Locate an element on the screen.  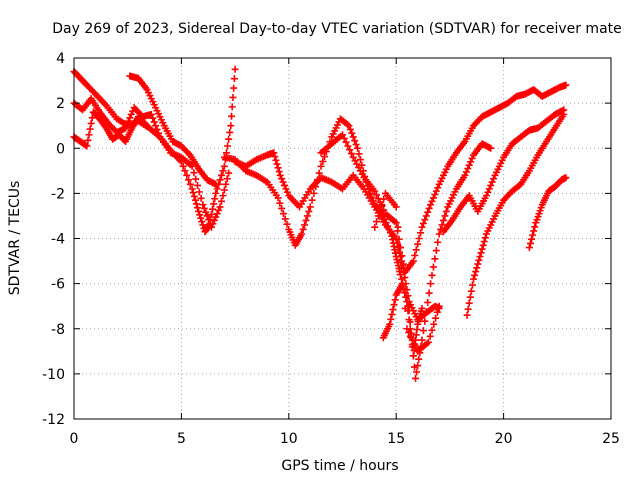
x-tick-label: 20 is located at coordinates (504, 439).